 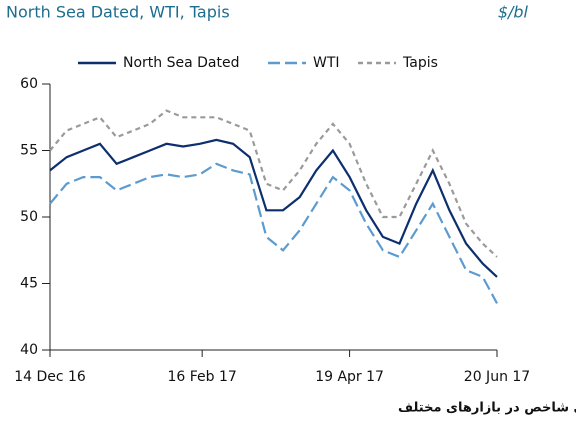 I want to click on y-tick-label: 45, so click(x=29, y=284).